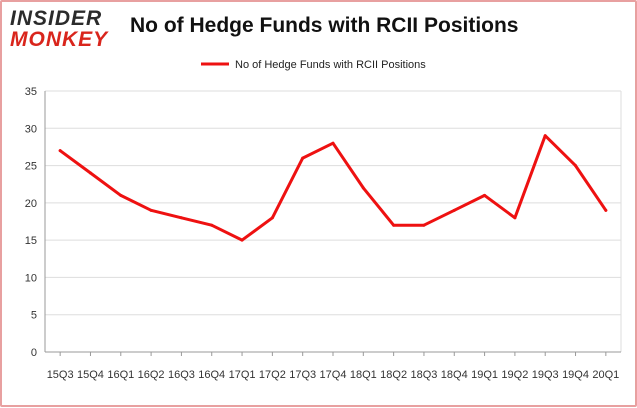  Describe the element at coordinates (272, 375) in the screenshot. I see `x-tick-label: 17Q2` at that location.